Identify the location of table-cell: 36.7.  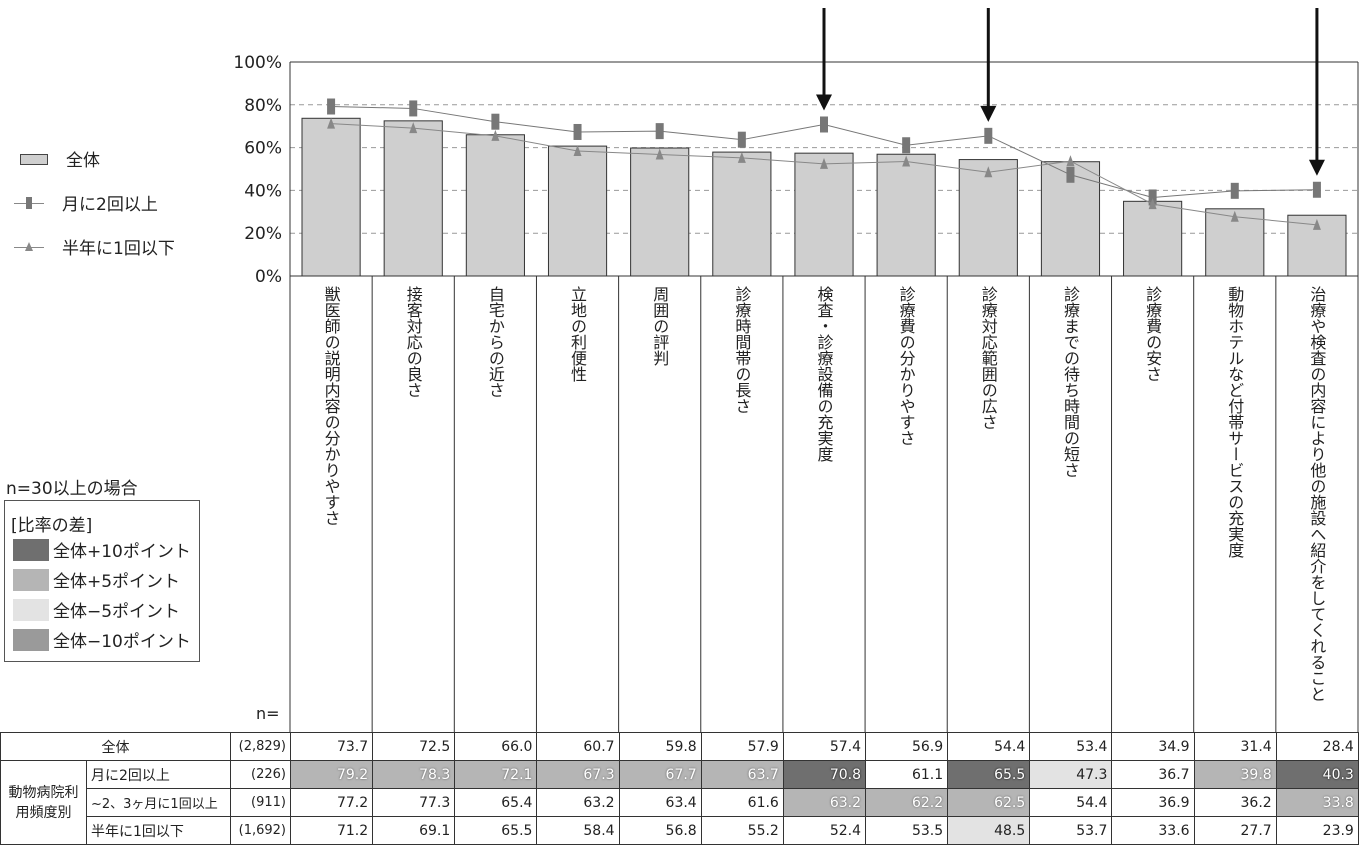
(1153, 774).